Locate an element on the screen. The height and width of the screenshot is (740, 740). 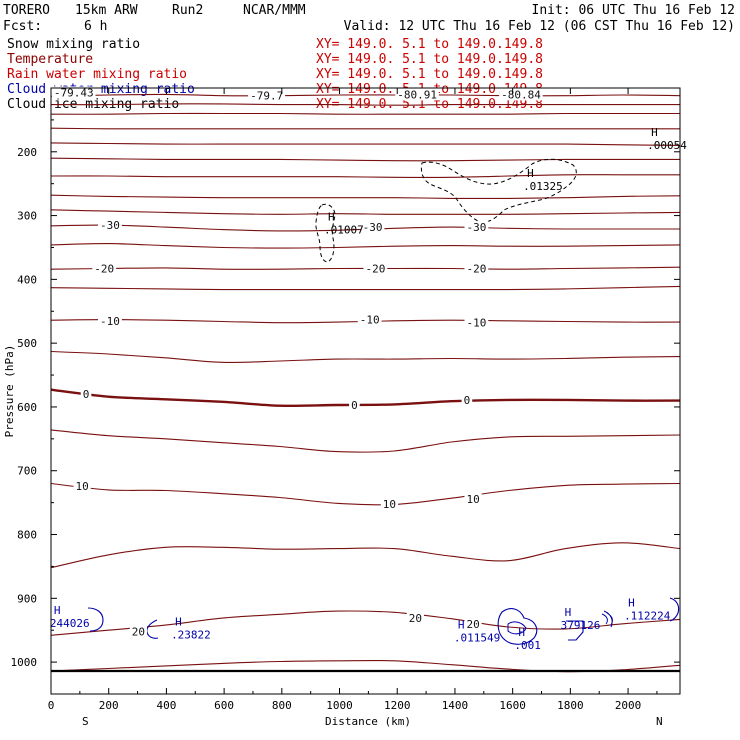
isotherm-label: -79.7 is located at coordinates (266, 96).